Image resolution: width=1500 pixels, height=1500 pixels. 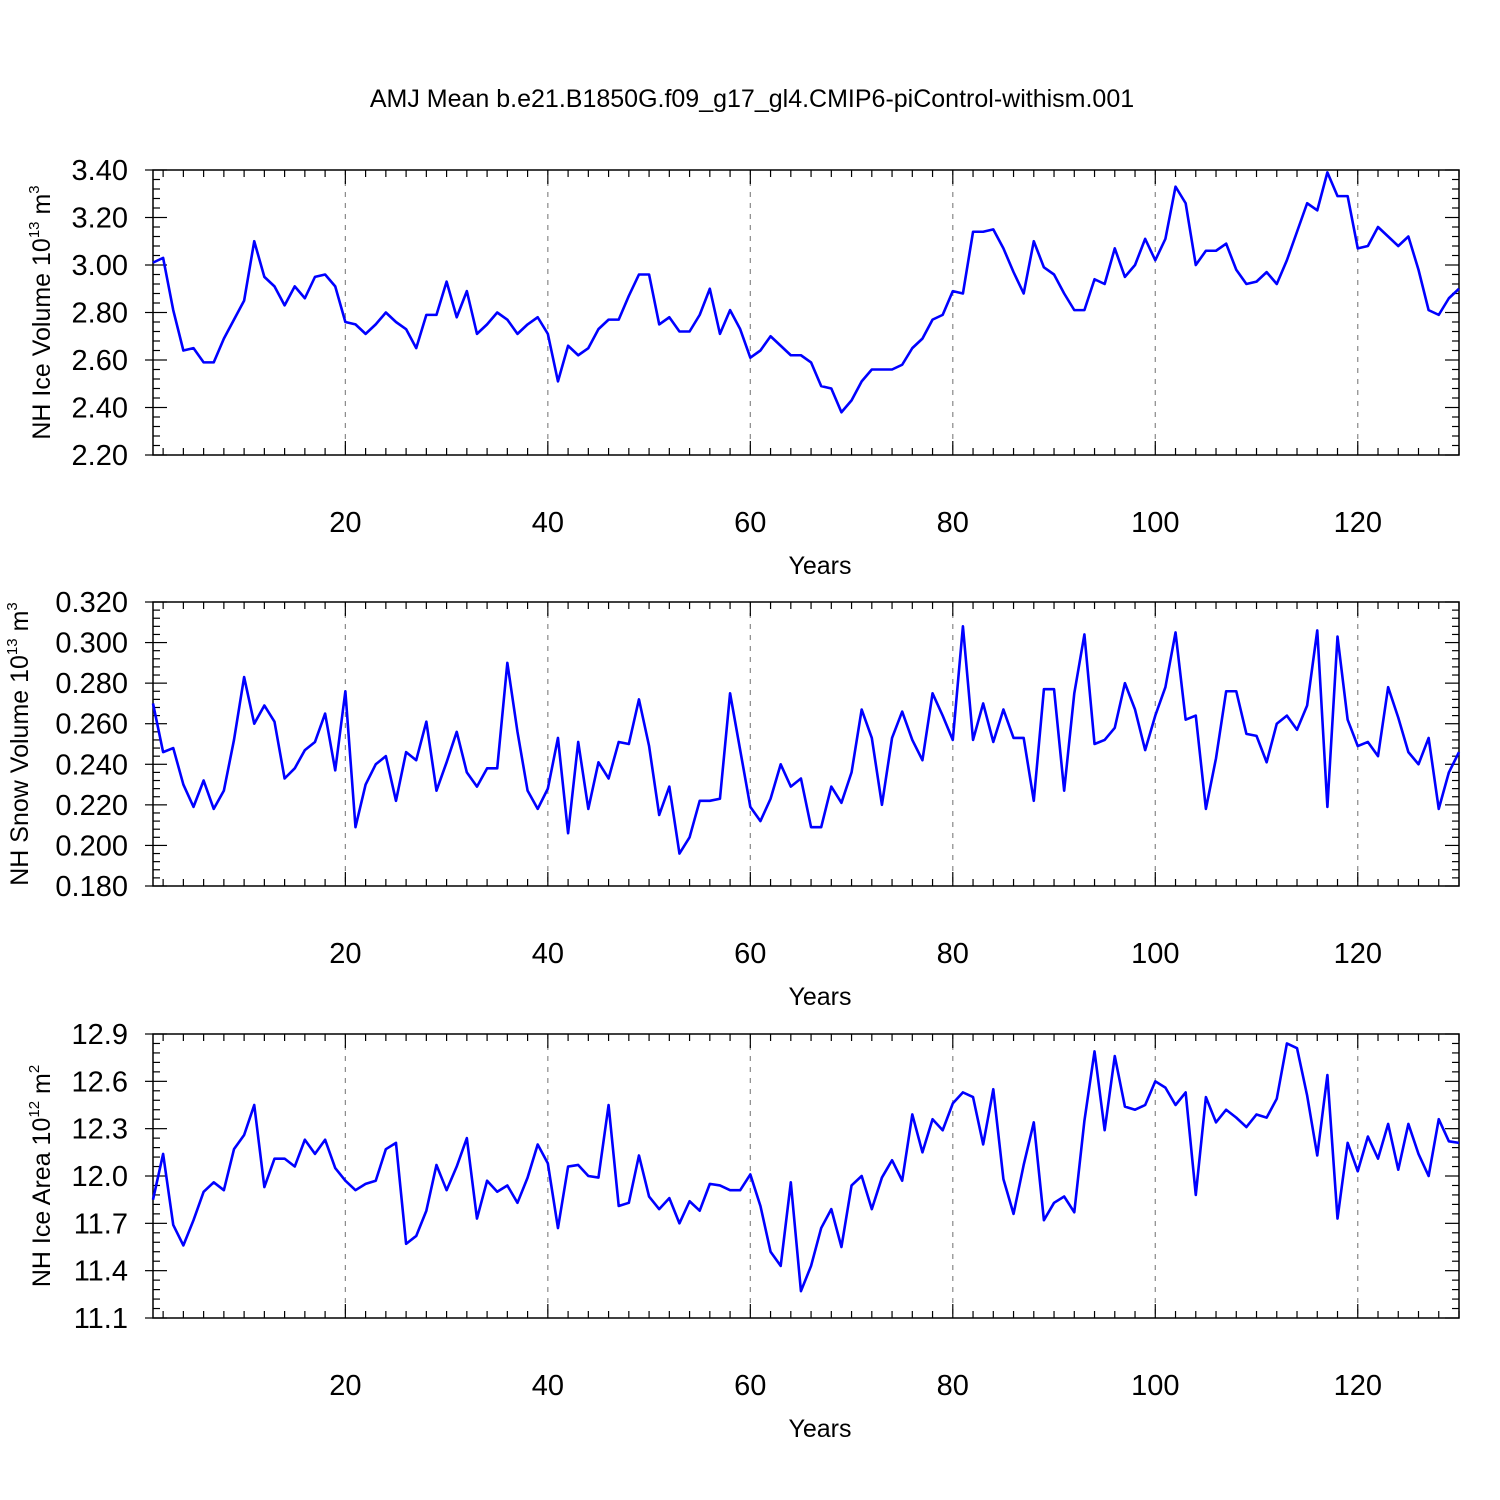 I want to click on y-tick-label: 12.0, so click(x=100, y=1177).